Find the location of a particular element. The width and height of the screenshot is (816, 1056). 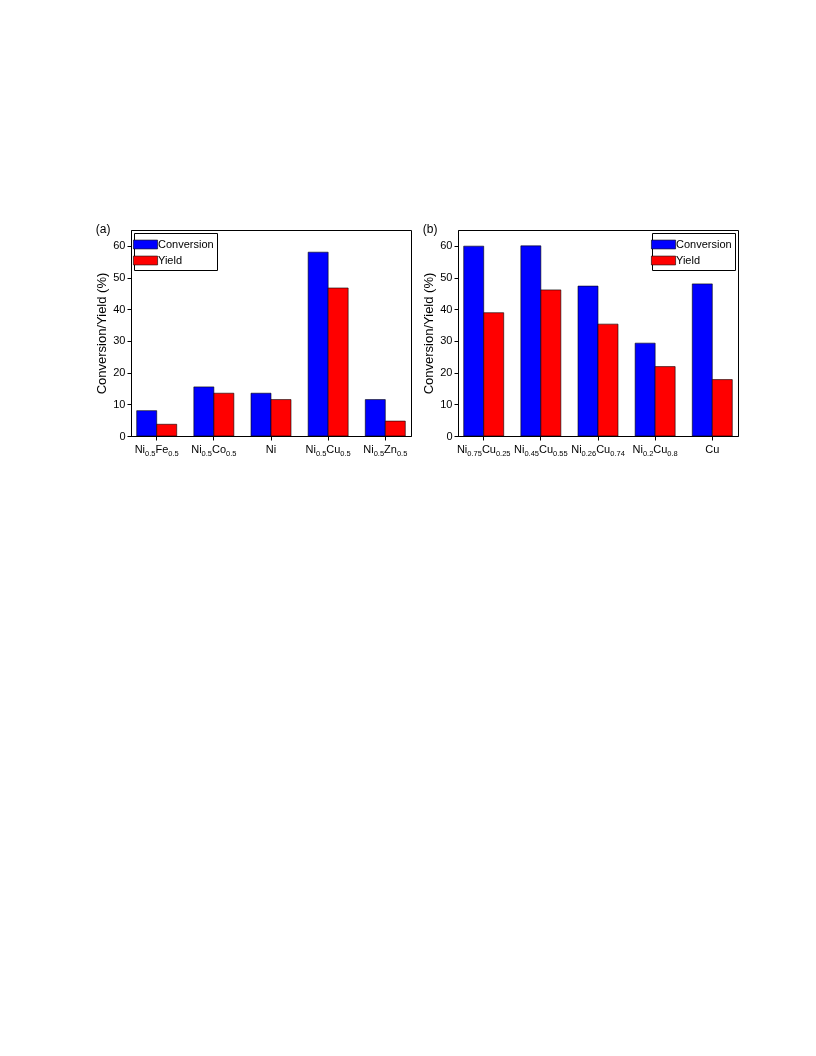

x-tick-label: Cu is located at coordinates (712, 449).